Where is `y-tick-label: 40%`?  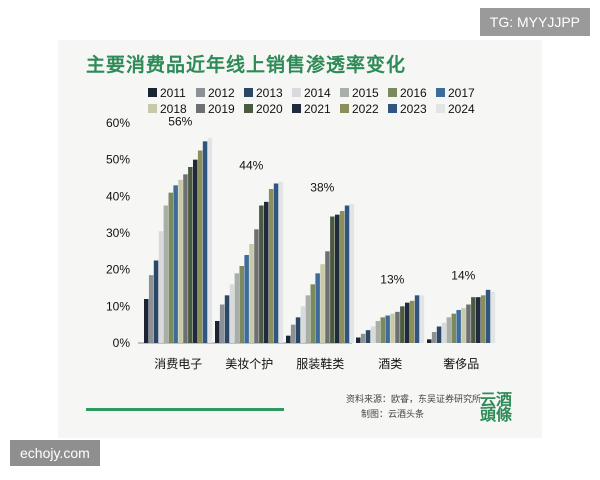
y-tick-label: 40% is located at coordinates (118, 196).